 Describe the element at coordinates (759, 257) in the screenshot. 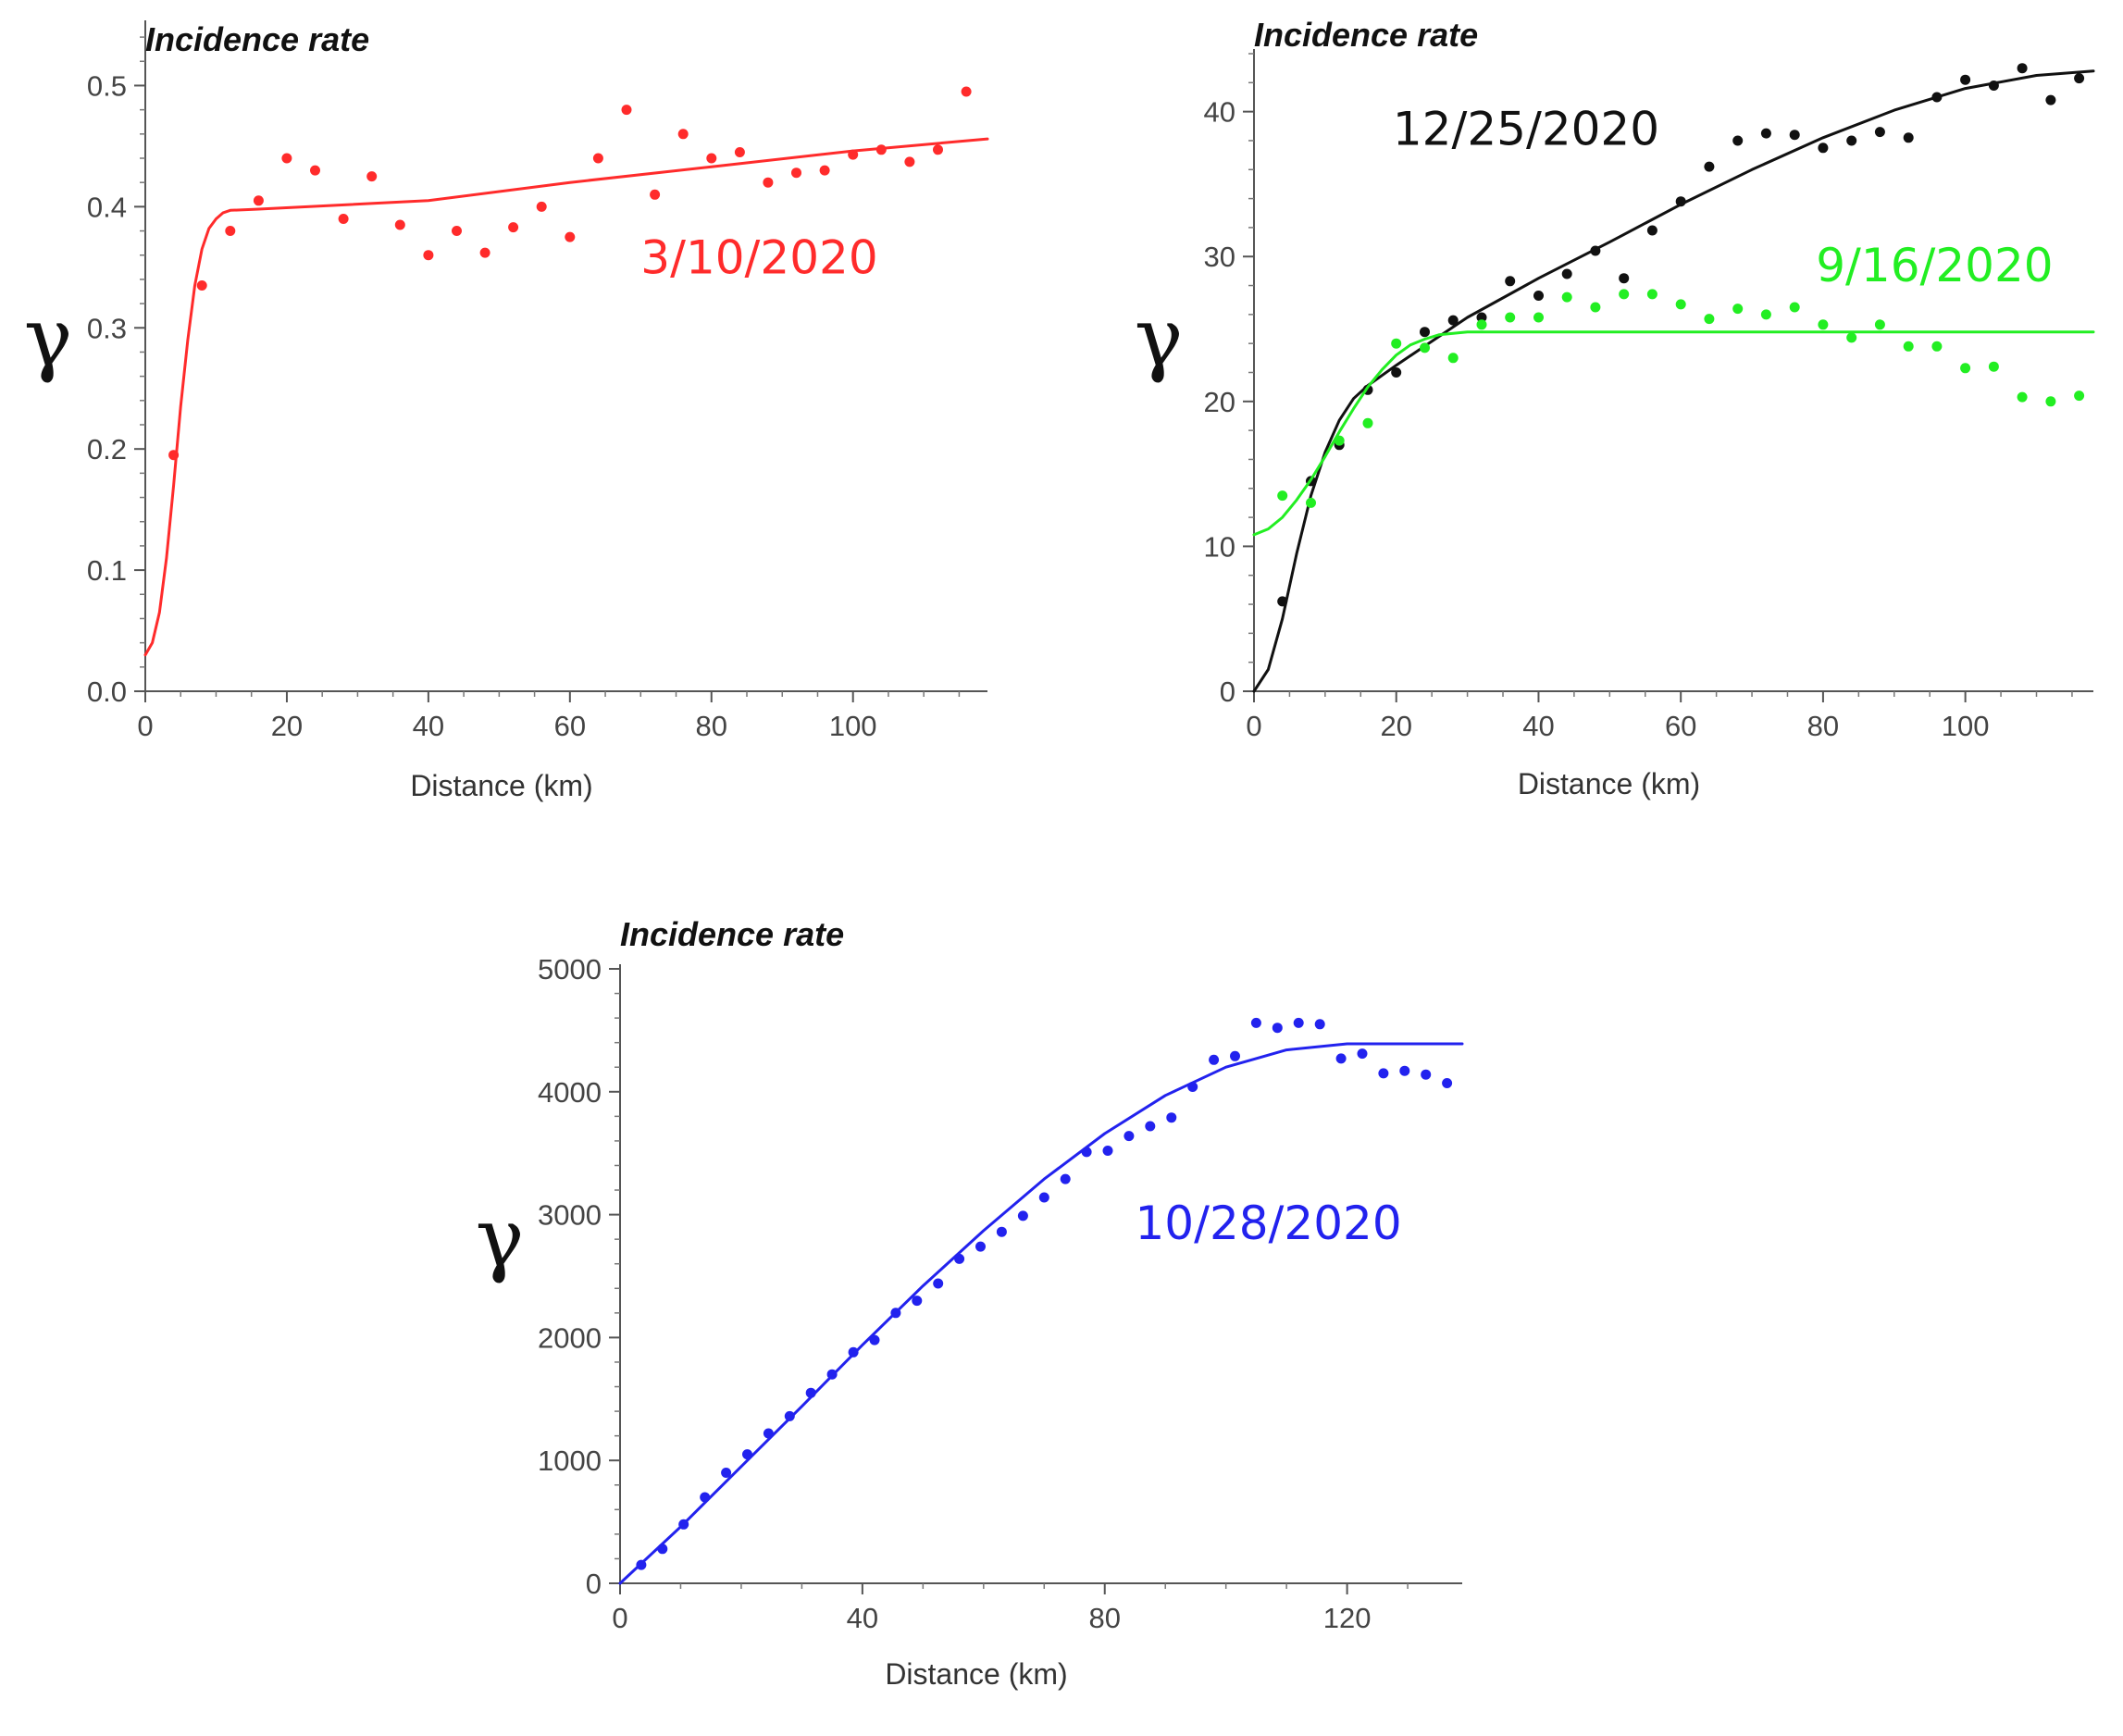

I see `series-date-label: 3/10/2020` at that location.